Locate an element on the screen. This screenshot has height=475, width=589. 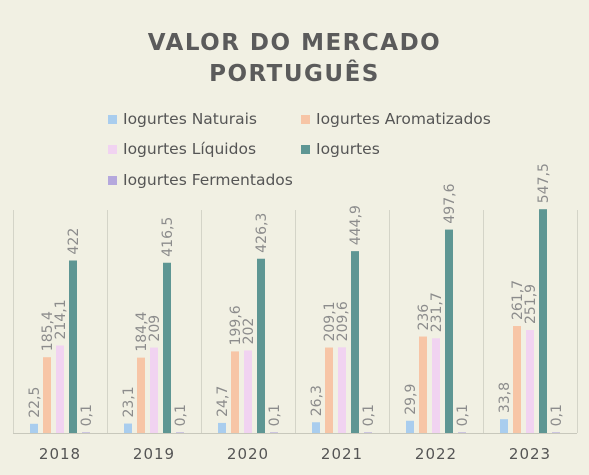
bar-iogurtes-fermentados-2023 is located at coordinates (556, 432).